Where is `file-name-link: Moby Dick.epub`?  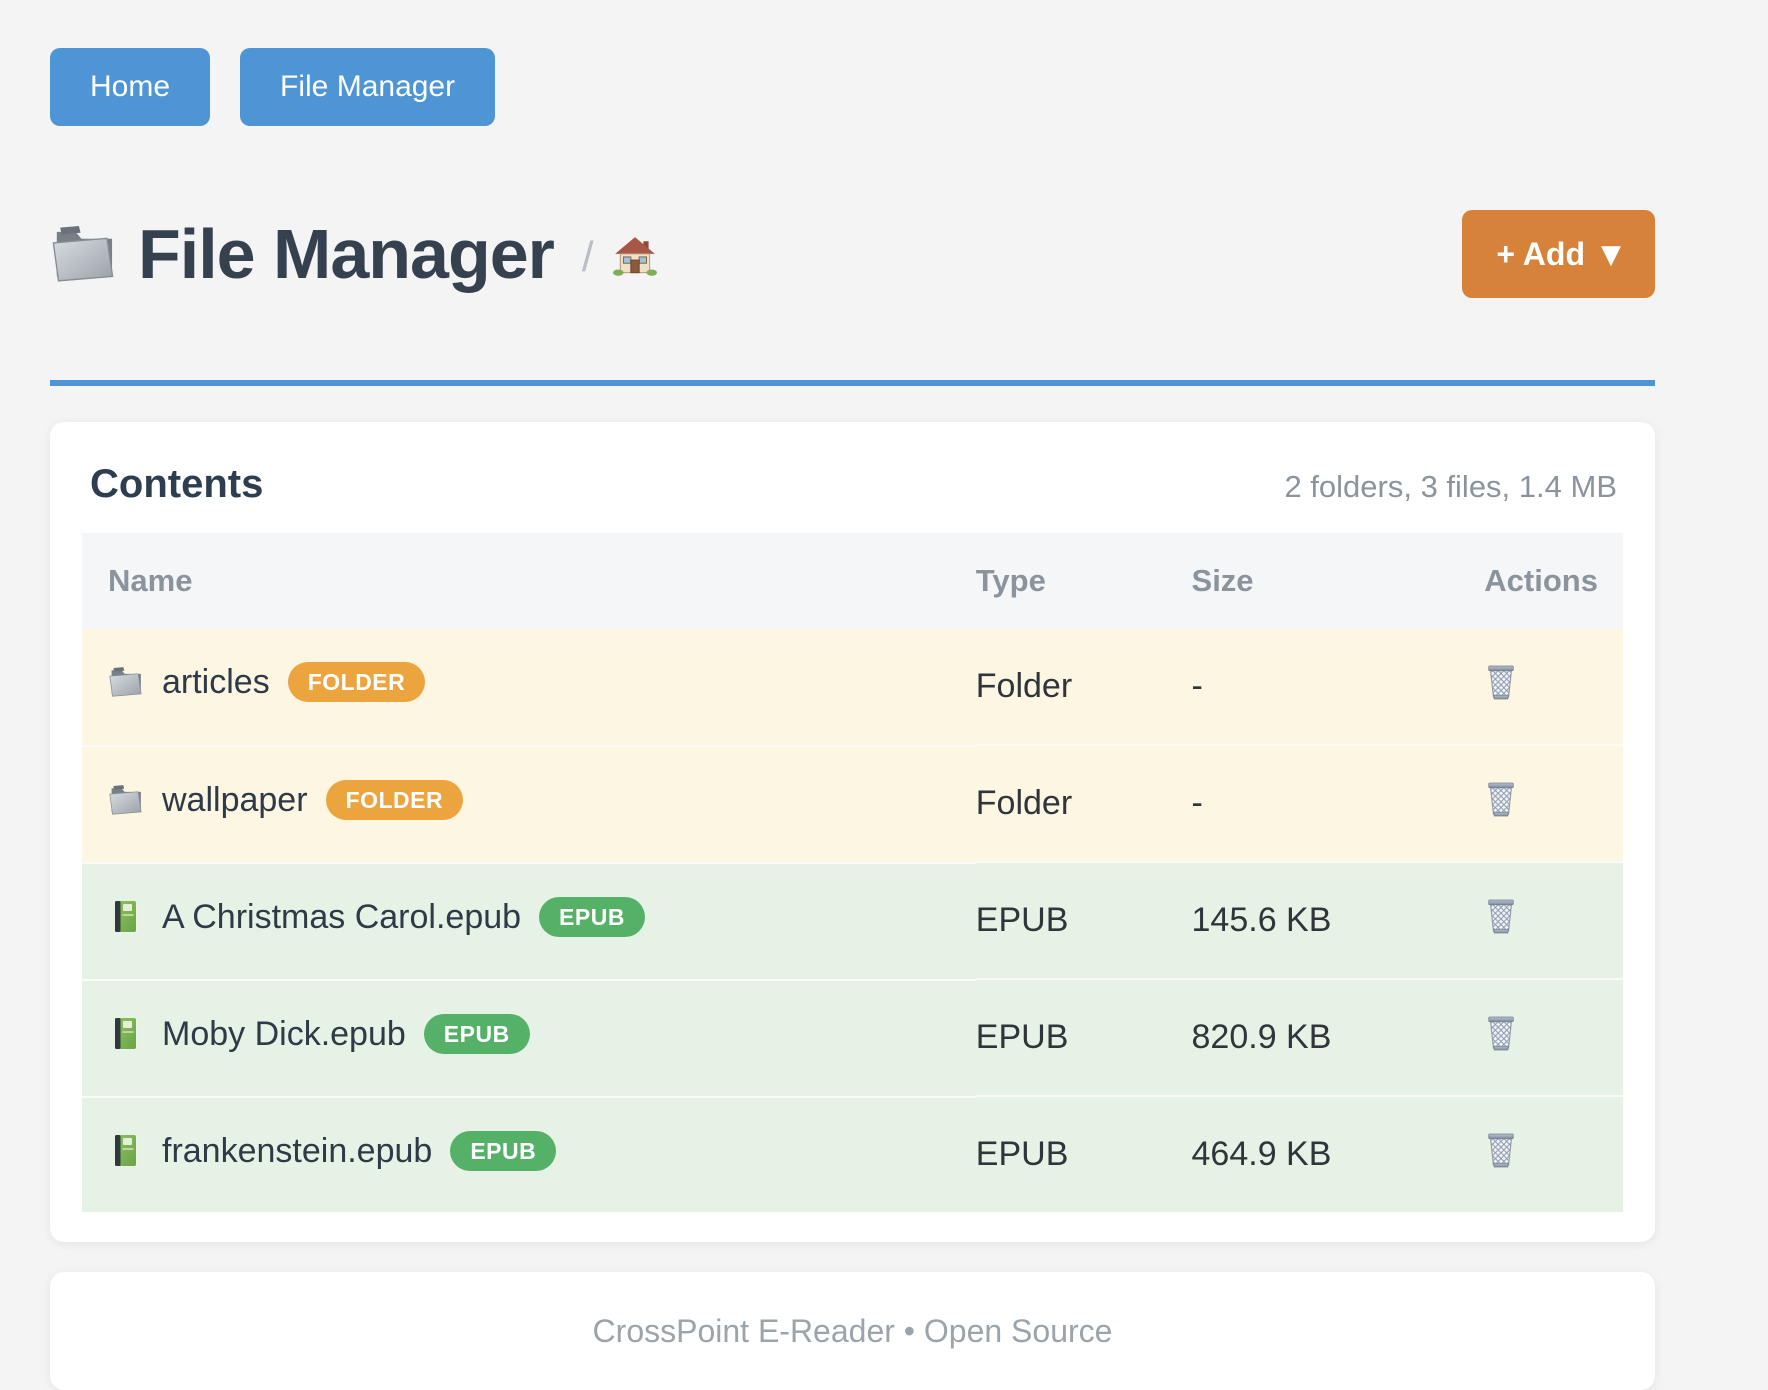 file-name-link: Moby Dick.epub is located at coordinates (284, 1033).